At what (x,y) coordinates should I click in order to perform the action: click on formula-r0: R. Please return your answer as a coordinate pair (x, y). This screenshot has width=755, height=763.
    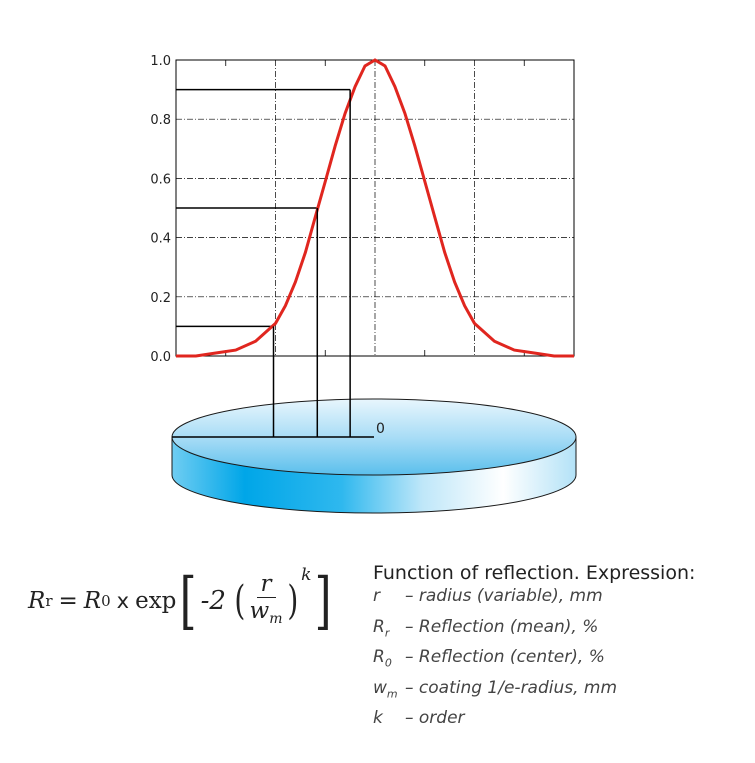
    Looking at the image, I should click on (92, 601).